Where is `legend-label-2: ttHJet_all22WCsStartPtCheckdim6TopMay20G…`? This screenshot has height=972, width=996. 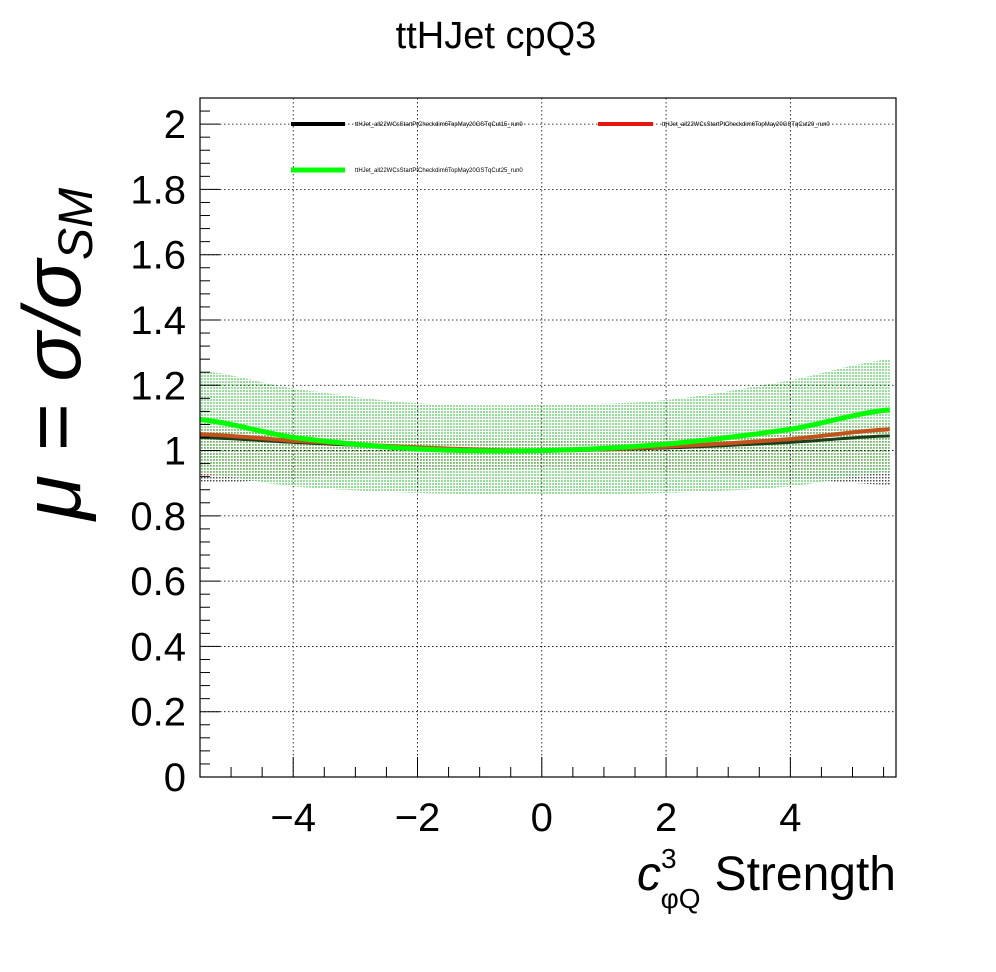
legend-label-2: ttHJet_all22WCsStartPtCheckdim6TopMay20G… is located at coordinates (746, 125).